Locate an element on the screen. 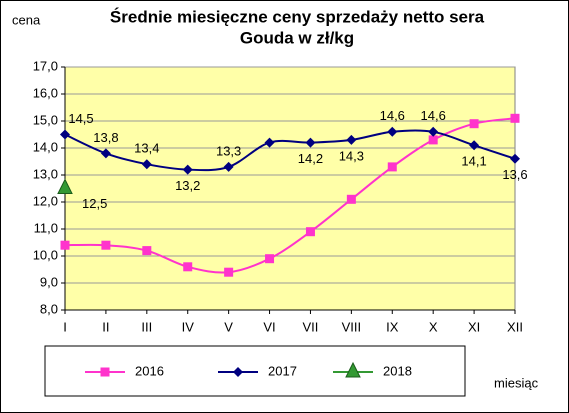 The image size is (569, 413). chart-title: Gouda w zł/kg is located at coordinates (297, 37).